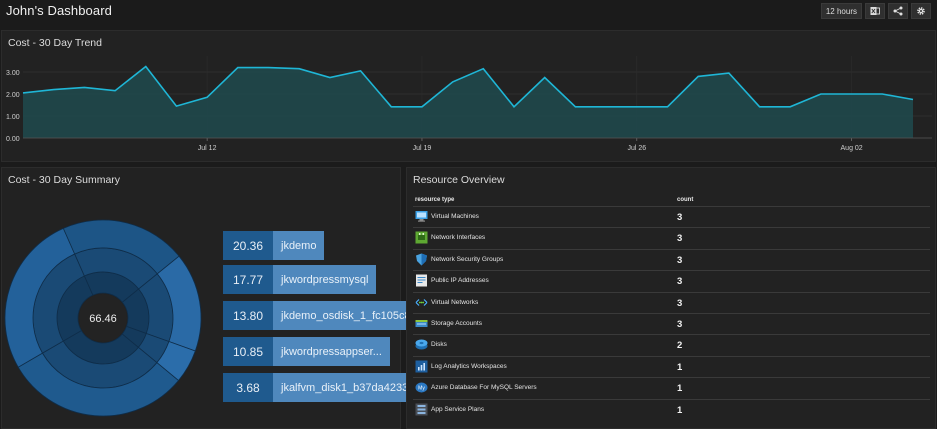 The image size is (937, 429). Describe the element at coordinates (421, 302) in the screenshot. I see `virtual-network-icon` at that location.